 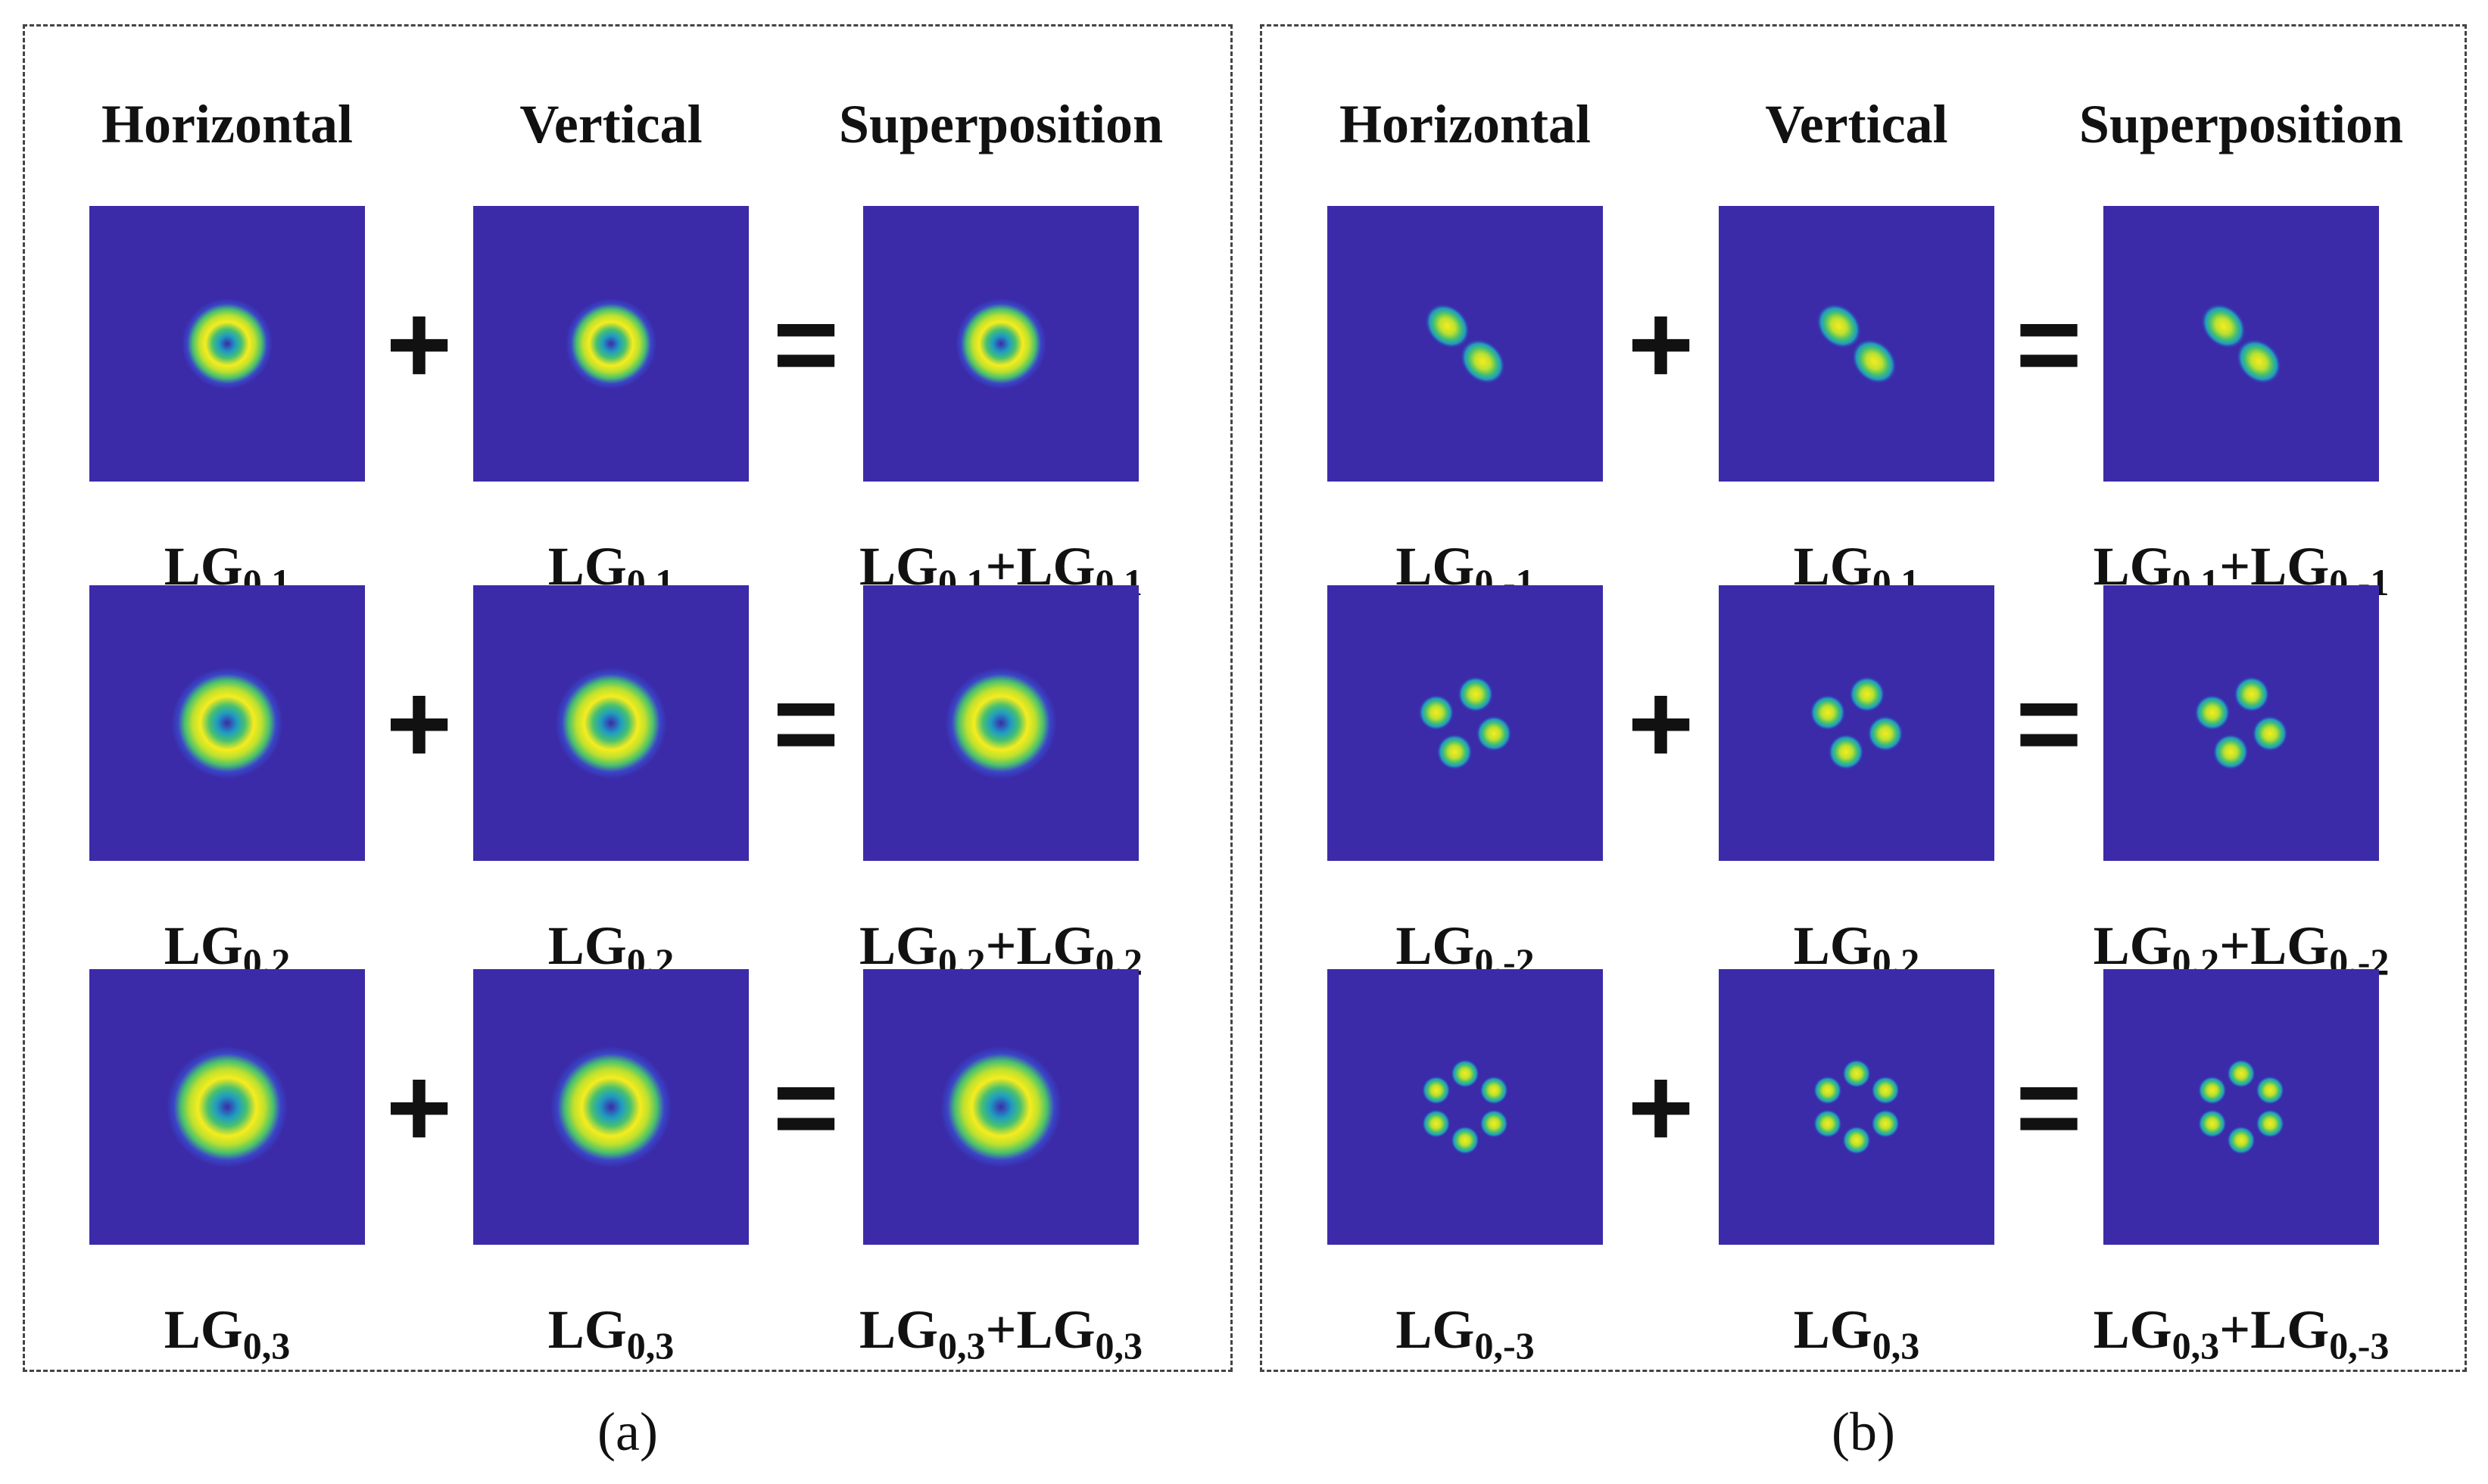 I want to click on panel-caption-b: (b), so click(x=1863, y=1431).